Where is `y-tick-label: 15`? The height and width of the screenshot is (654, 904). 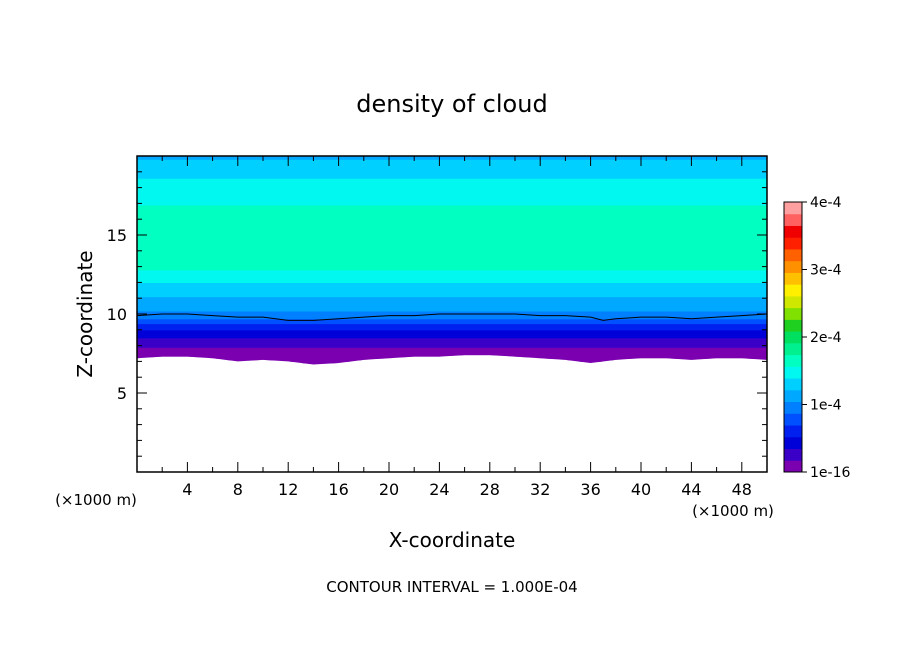 y-tick-label: 15 is located at coordinates (117, 235).